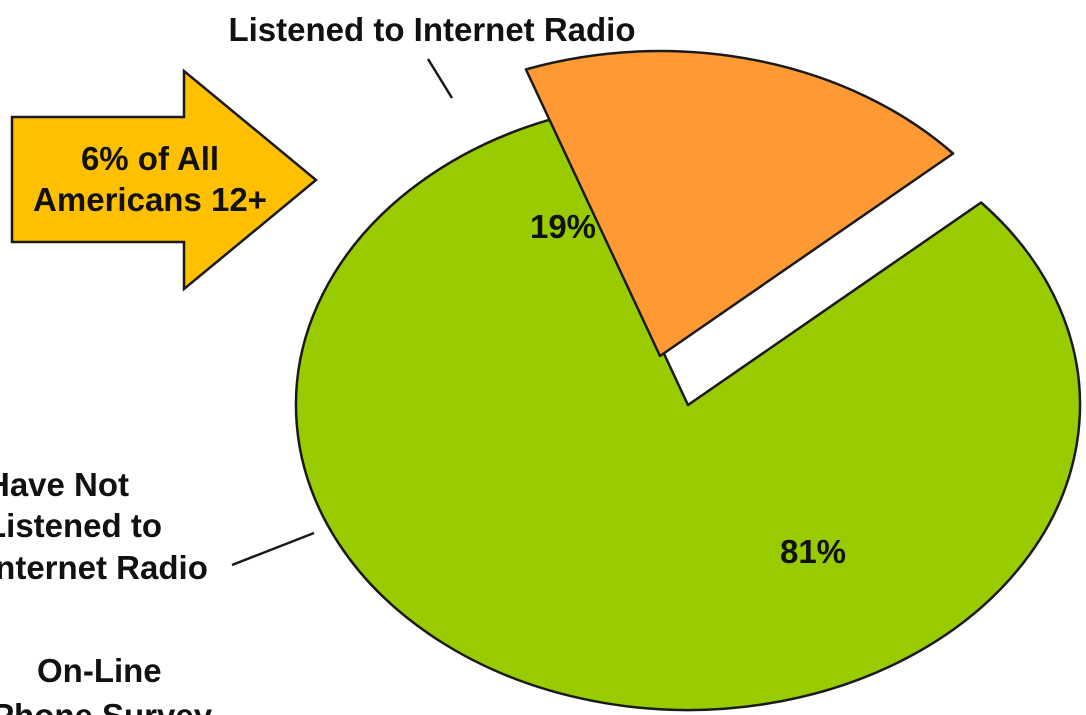 This screenshot has width=1086, height=715. Describe the element at coordinates (64, 484) in the screenshot. I see `slice-label-not-listened-1: Have Not` at that location.